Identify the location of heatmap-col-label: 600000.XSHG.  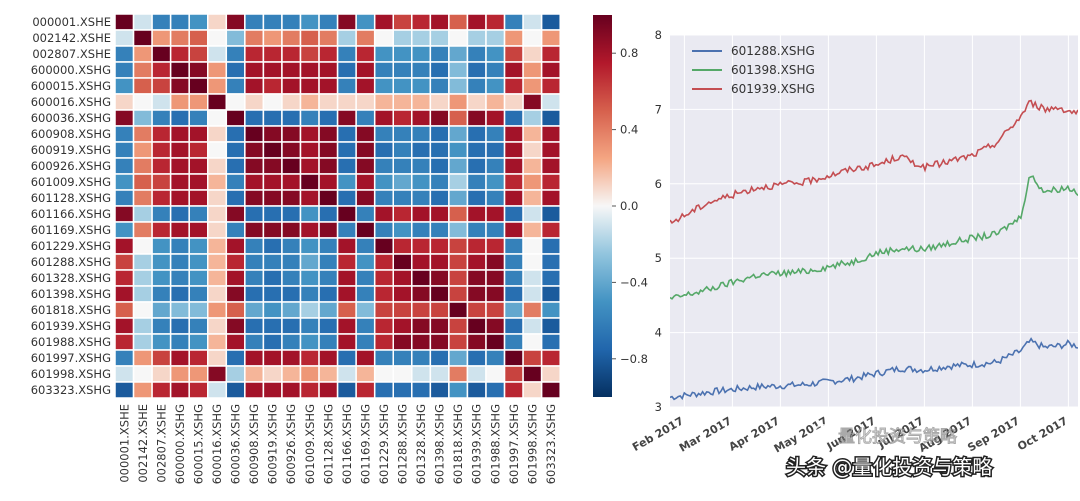
(180, 444).